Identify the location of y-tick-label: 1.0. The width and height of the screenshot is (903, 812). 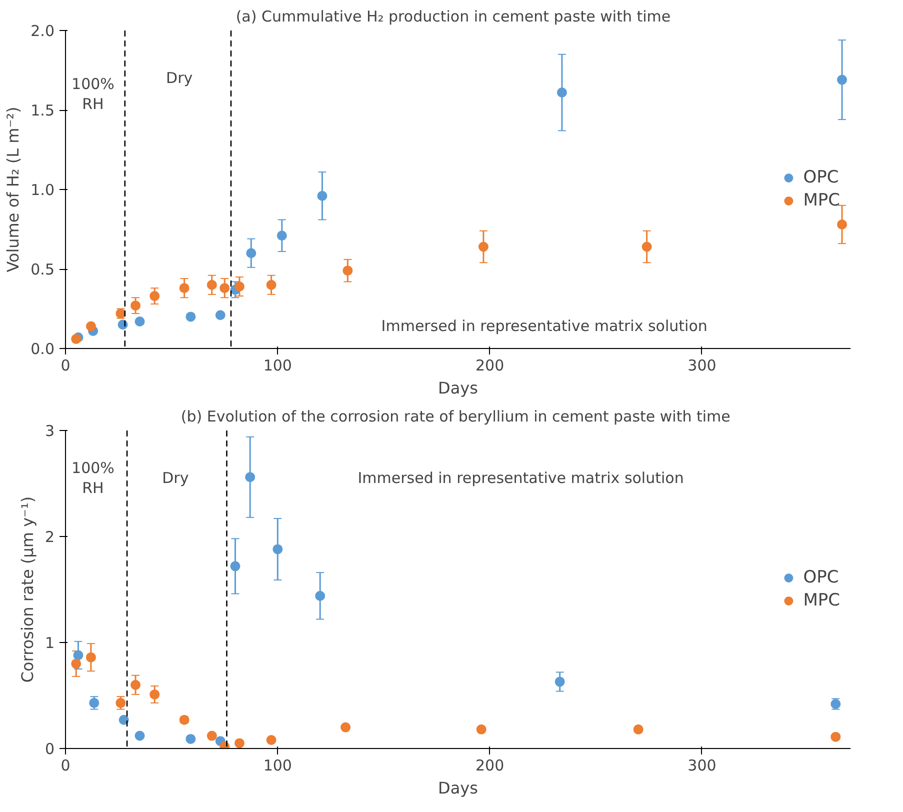
(42, 190).